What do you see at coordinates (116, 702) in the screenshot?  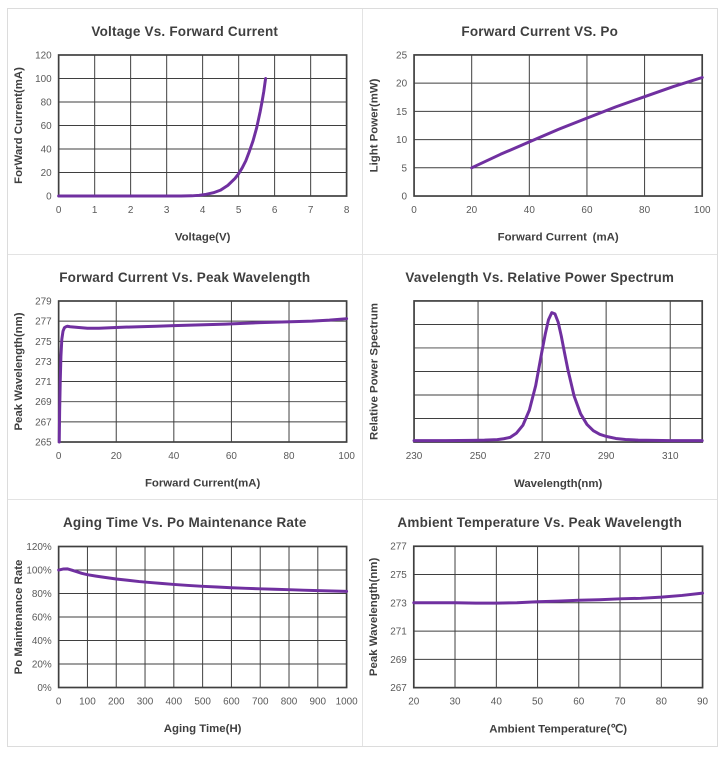 I see `svg-text: 200` at bounding box center [116, 702].